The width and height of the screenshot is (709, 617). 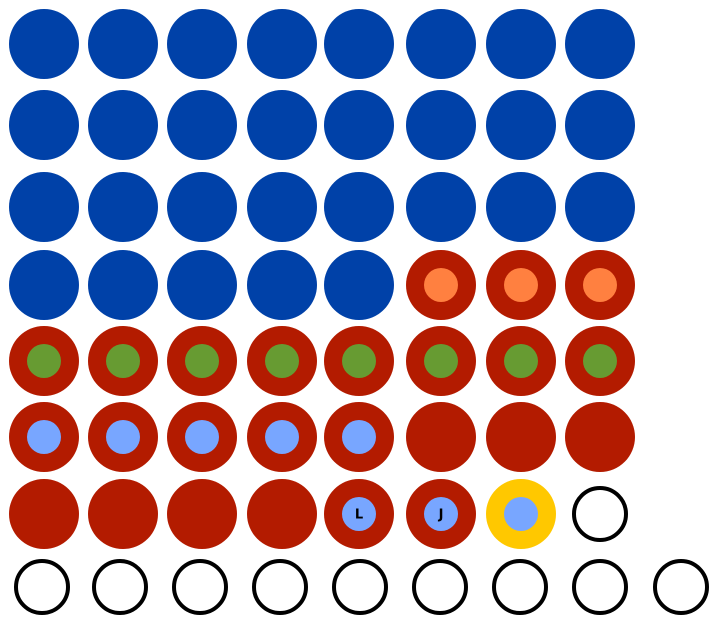 I want to click on bead-label: J, so click(x=441, y=515).